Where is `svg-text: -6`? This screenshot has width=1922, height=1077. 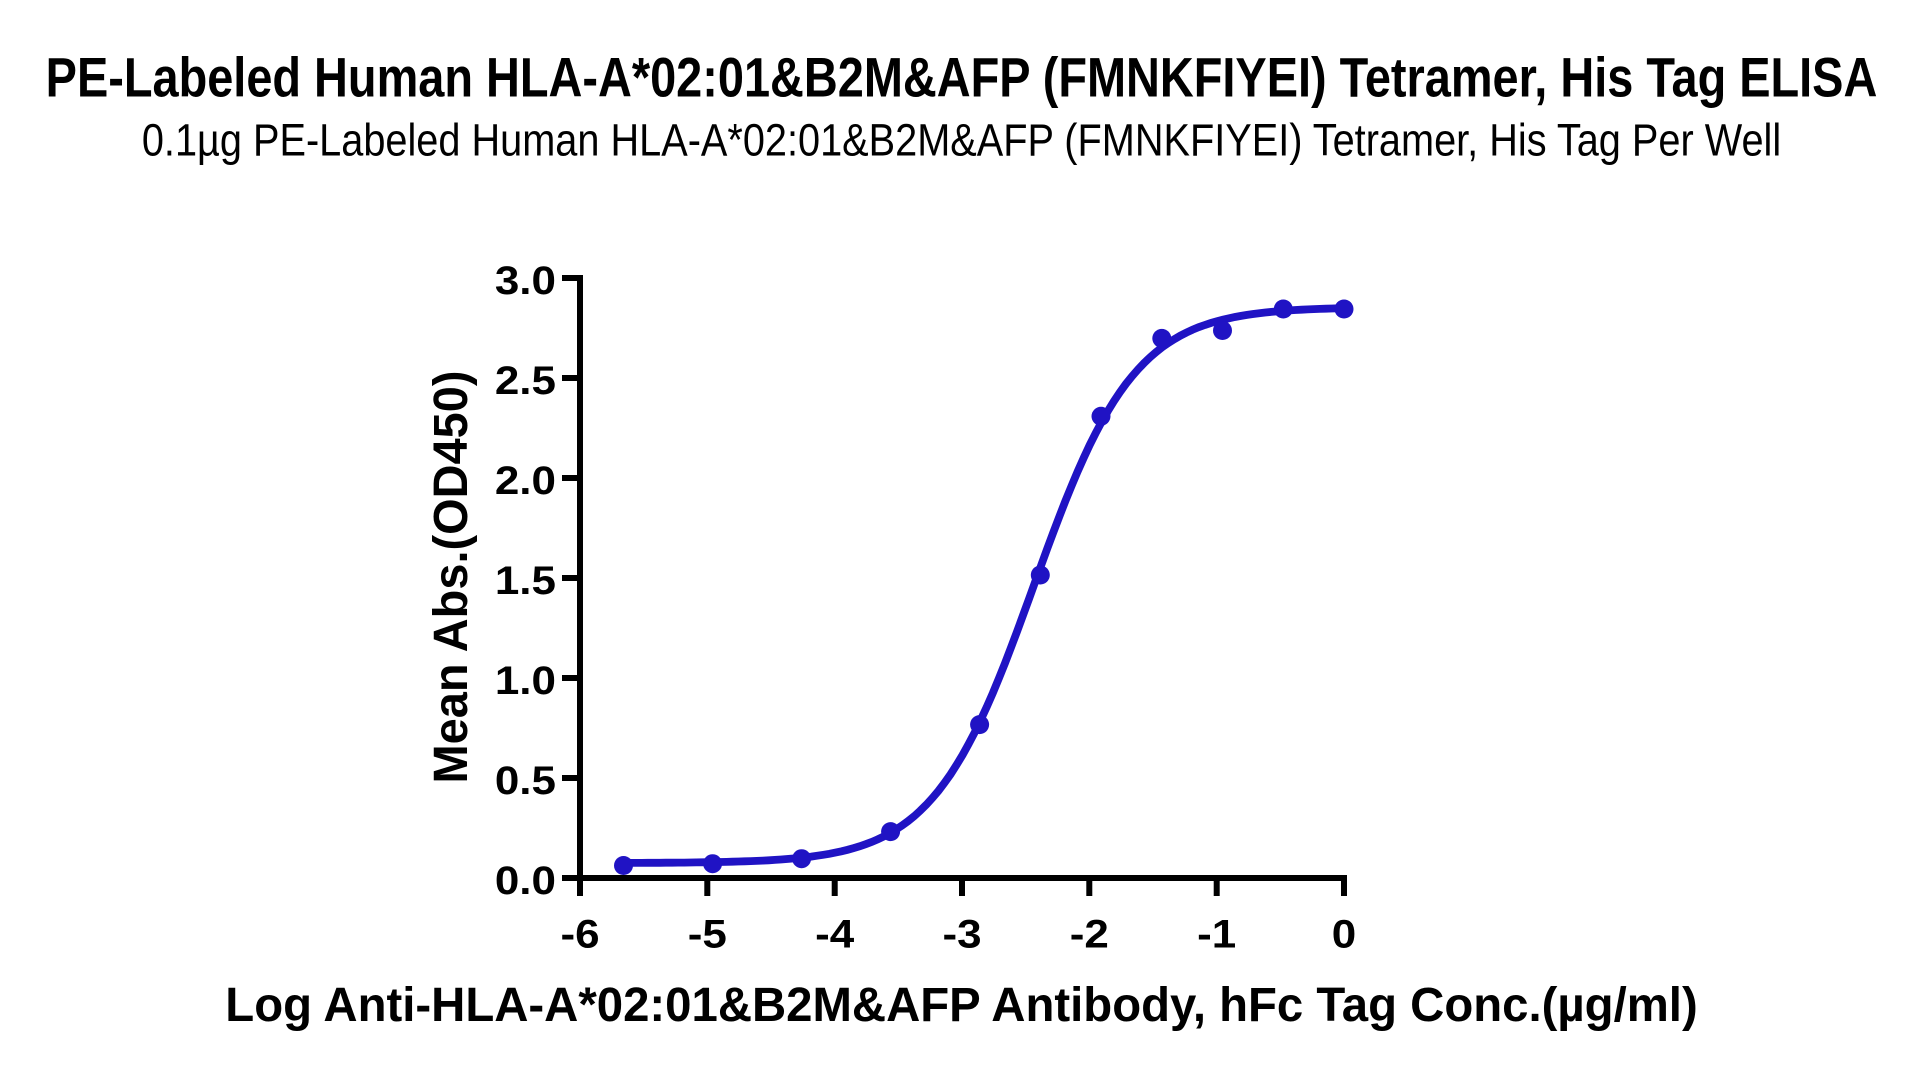 svg-text: -6 is located at coordinates (579, 933).